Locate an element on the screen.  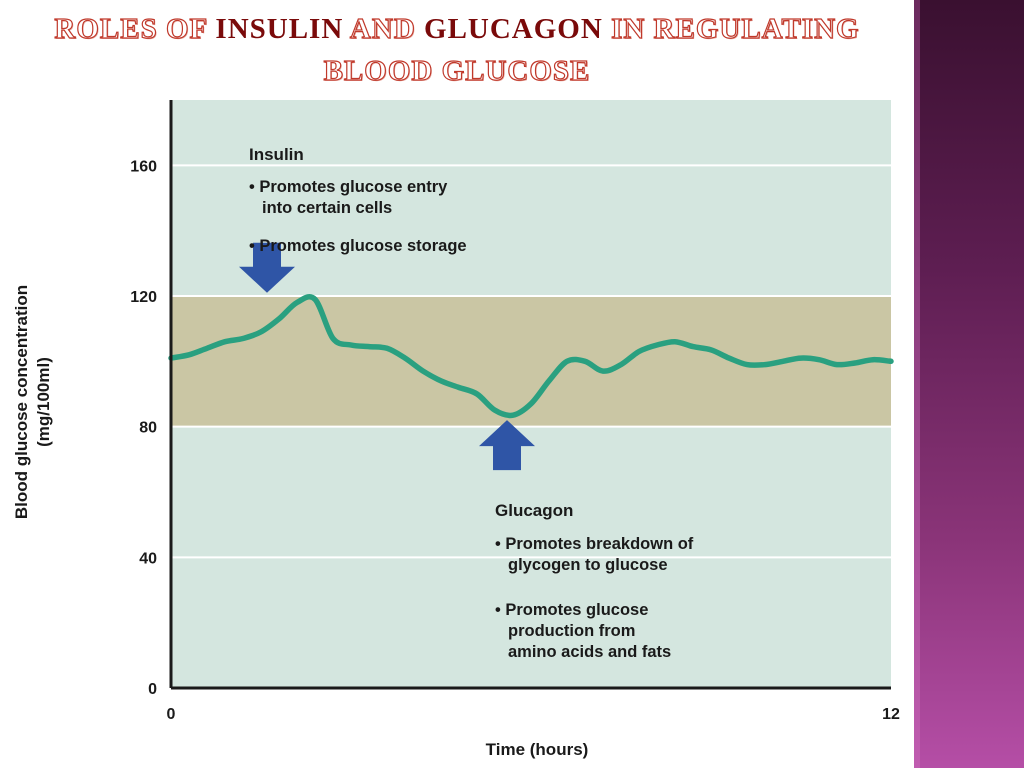
insulin-point-2: • Promotes glucose storage is located at coordinates (358, 246).